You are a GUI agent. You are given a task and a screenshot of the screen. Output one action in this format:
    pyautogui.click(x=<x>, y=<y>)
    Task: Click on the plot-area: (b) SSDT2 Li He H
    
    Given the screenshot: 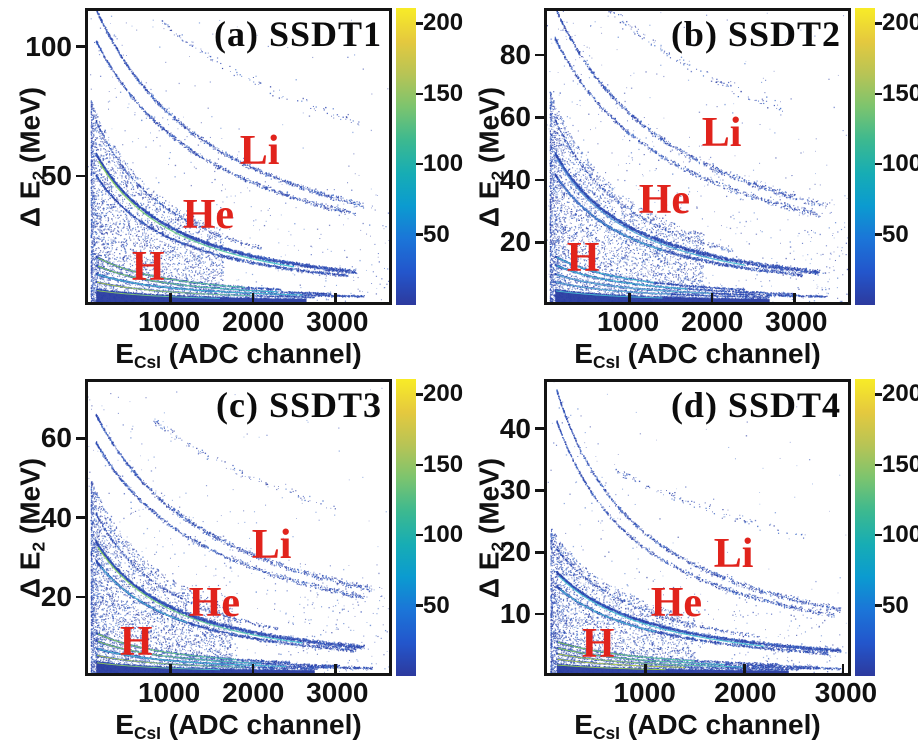 What is the action you would take?
    pyautogui.click(x=697, y=156)
    